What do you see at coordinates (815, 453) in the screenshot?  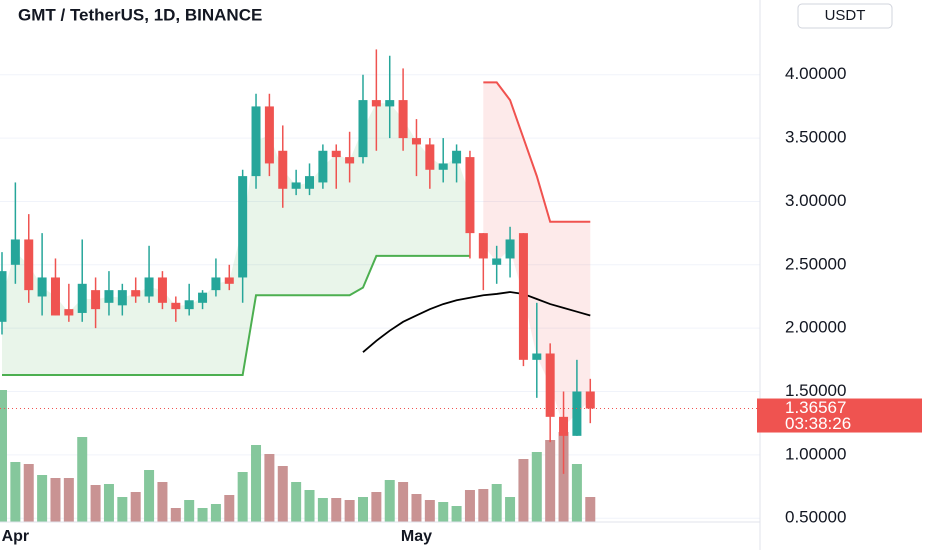 I see `y-tick-label: 1.00000` at bounding box center [815, 453].